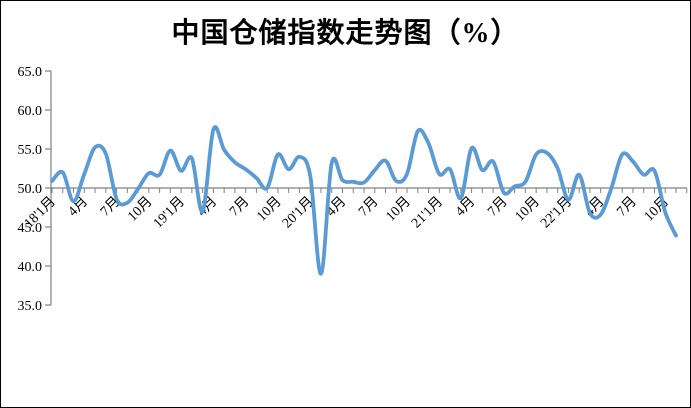  Describe the element at coordinates (169, 213) in the screenshot. I see `x-tick-label: 19'1月` at that location.